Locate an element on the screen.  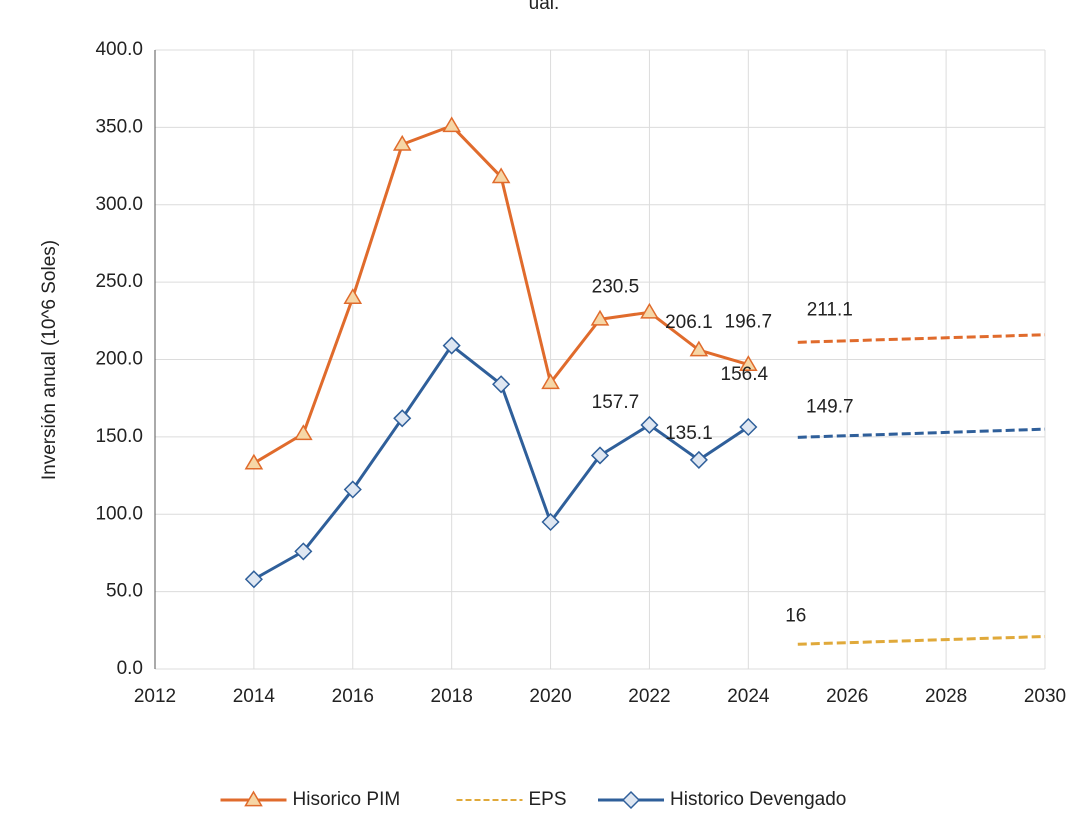
y-tick-label: 0.0 is located at coordinates (130, 668).